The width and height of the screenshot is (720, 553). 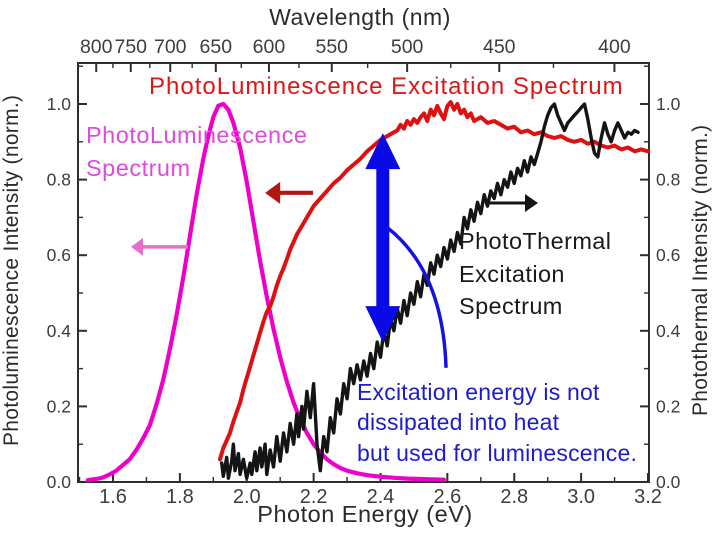 I want to click on tick-label-right-0: 0.0, so click(x=668, y=482).